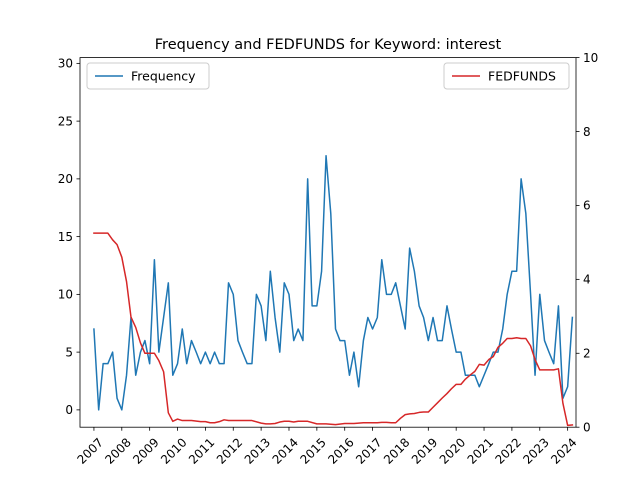 The height and width of the screenshot is (480, 640). I want to click on x-tick-label: 2024, so click(563, 450).